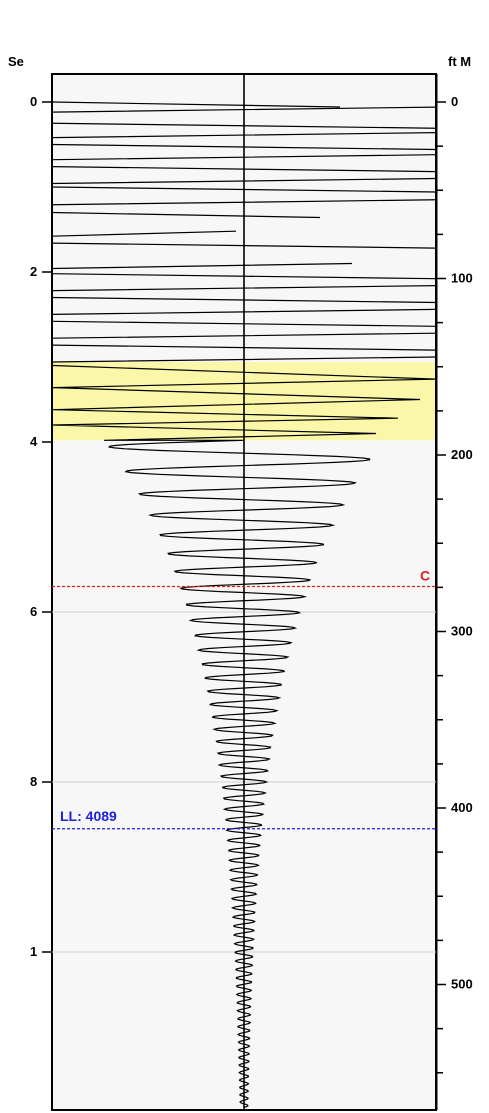 This screenshot has width=489, height=1113. I want to click on left-tick-label: 8, so click(33, 781).